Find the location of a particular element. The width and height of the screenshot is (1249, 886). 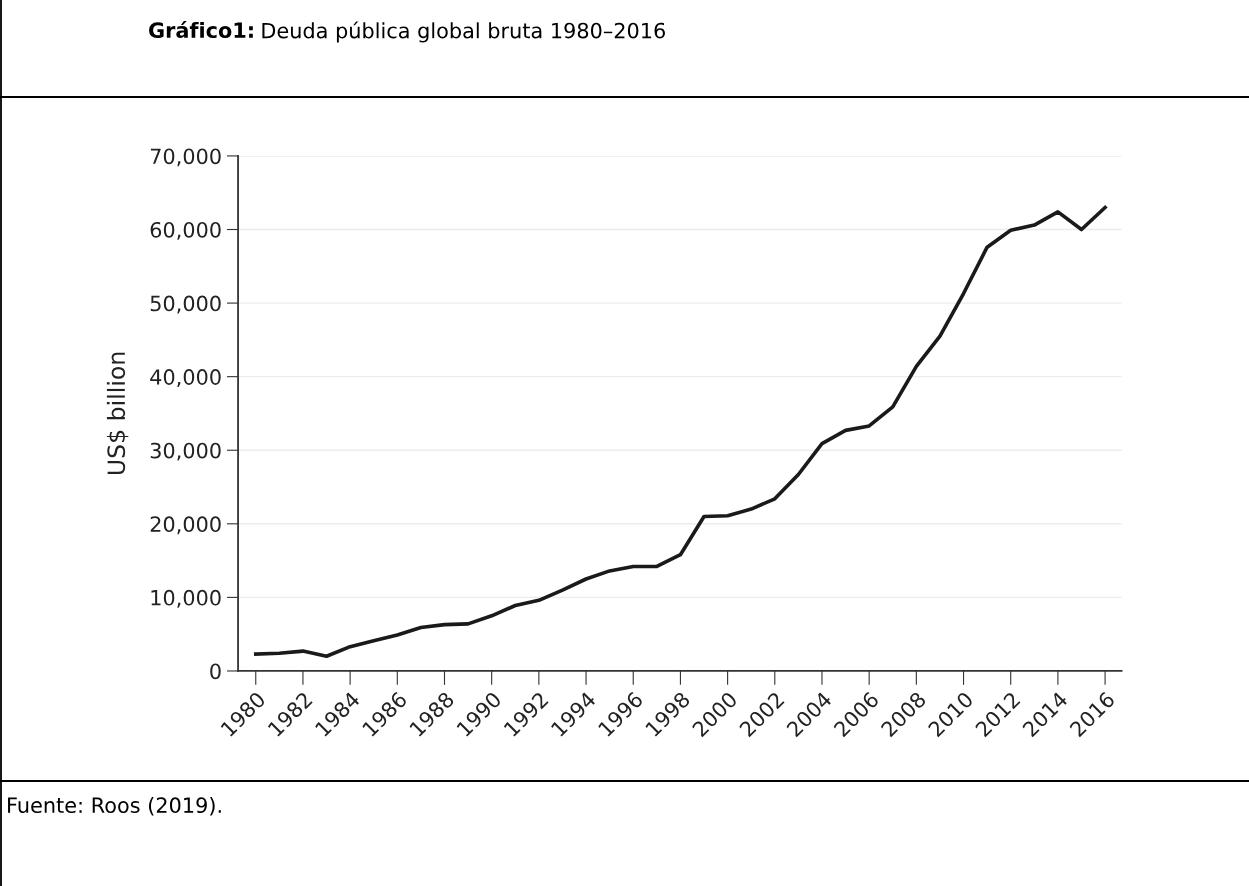

y-tick-label: 50,000 is located at coordinates (185, 304).